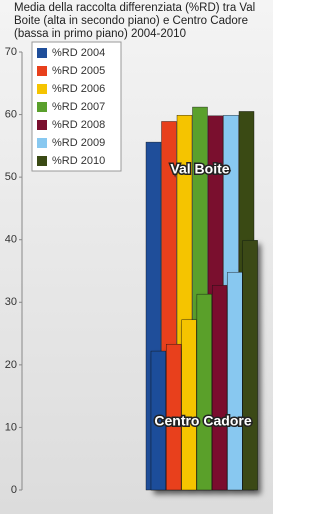  I want to click on y-tick-label: 70, so click(11, 52).